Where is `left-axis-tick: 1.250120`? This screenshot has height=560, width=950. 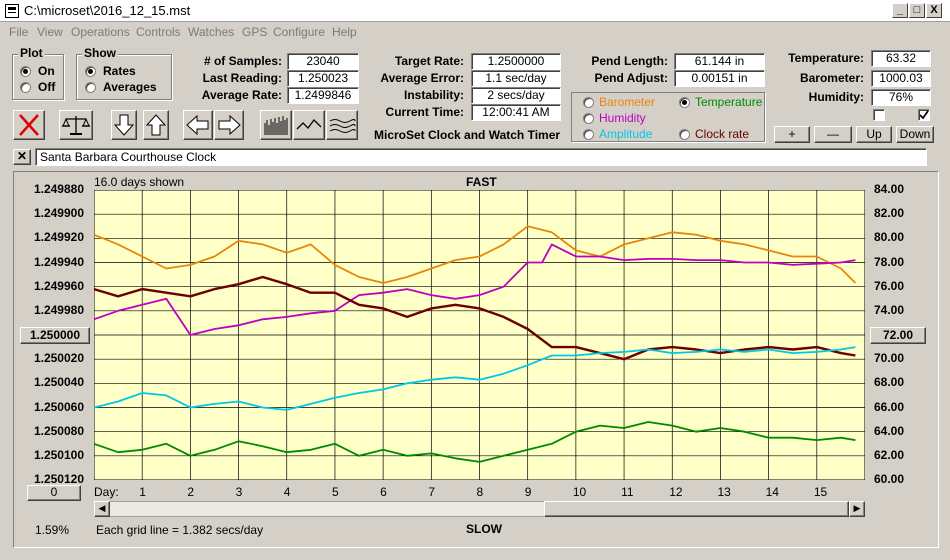 left-axis-tick: 1.250120 is located at coordinates (58, 479).